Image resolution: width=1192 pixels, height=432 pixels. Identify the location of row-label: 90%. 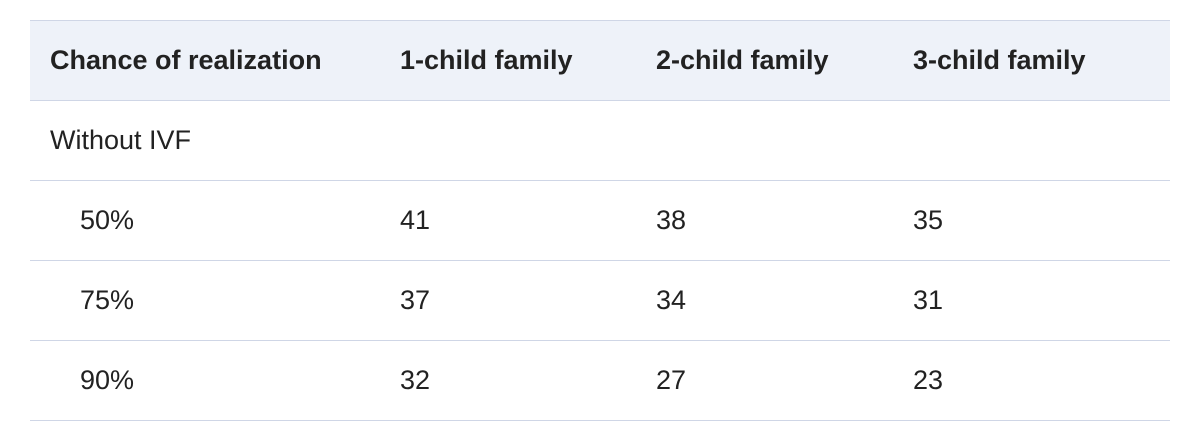
(215, 380).